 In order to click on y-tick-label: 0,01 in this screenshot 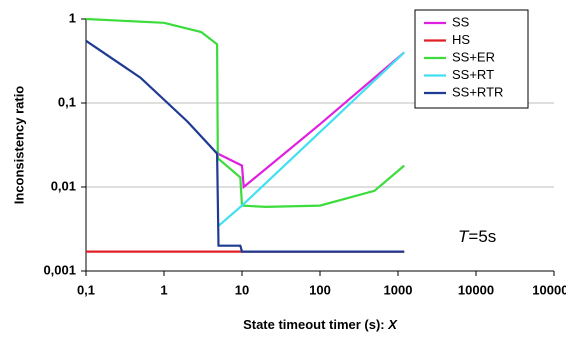, I will do `click(63, 185)`.